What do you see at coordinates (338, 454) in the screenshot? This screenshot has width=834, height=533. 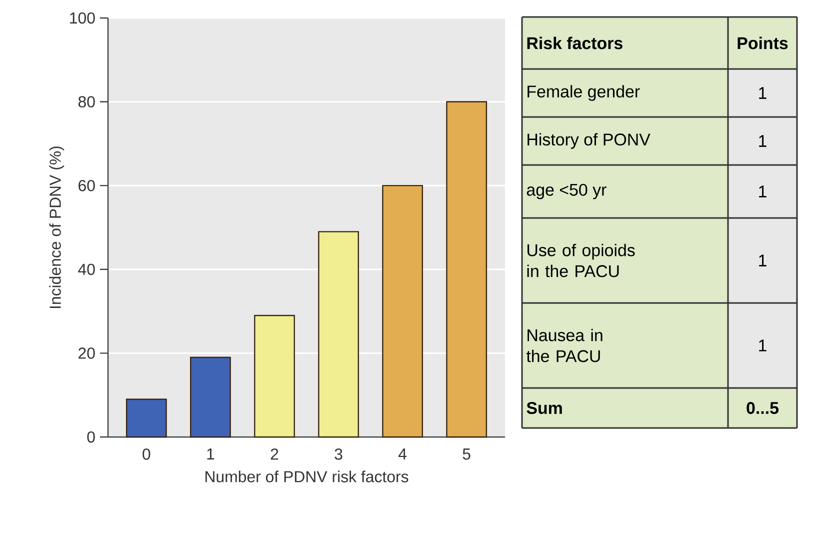 I see `x-tick-label: 3` at bounding box center [338, 454].